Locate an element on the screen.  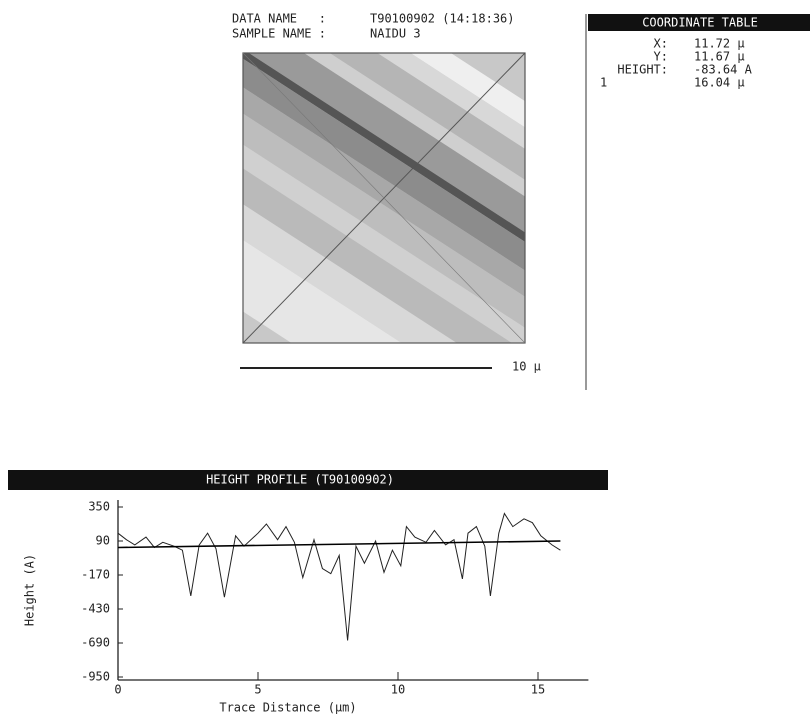
trace-line is located at coordinates (384, 198).